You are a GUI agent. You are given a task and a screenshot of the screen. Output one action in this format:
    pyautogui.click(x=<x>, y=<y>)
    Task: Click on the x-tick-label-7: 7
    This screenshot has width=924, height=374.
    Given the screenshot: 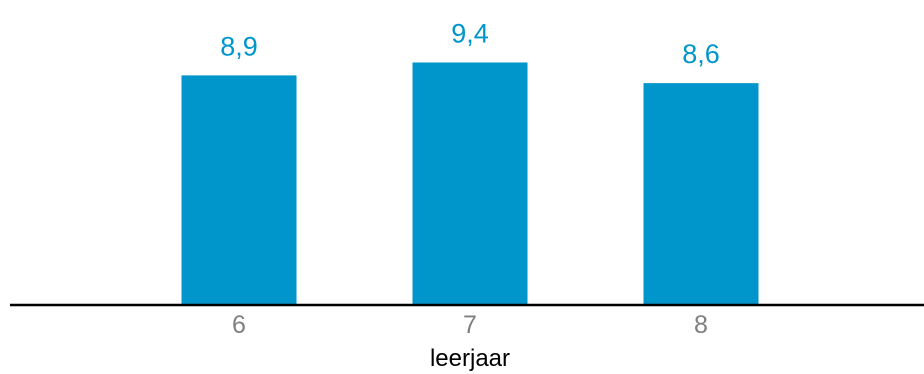 What is the action you would take?
    pyautogui.click(x=470, y=325)
    